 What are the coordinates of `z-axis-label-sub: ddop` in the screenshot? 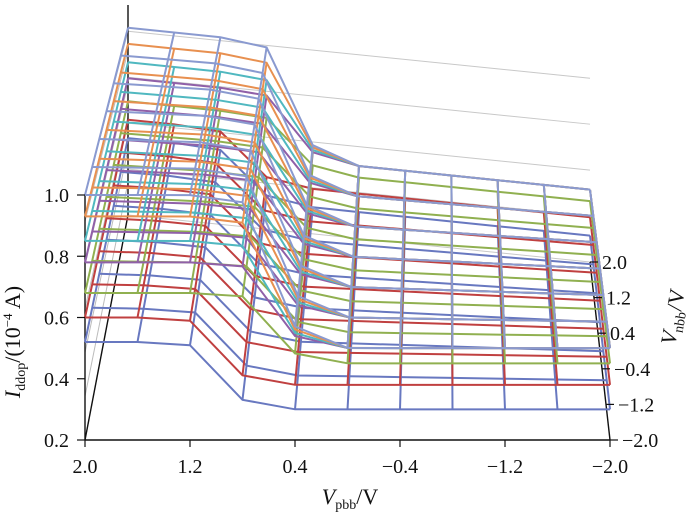 It's located at (21, 377).